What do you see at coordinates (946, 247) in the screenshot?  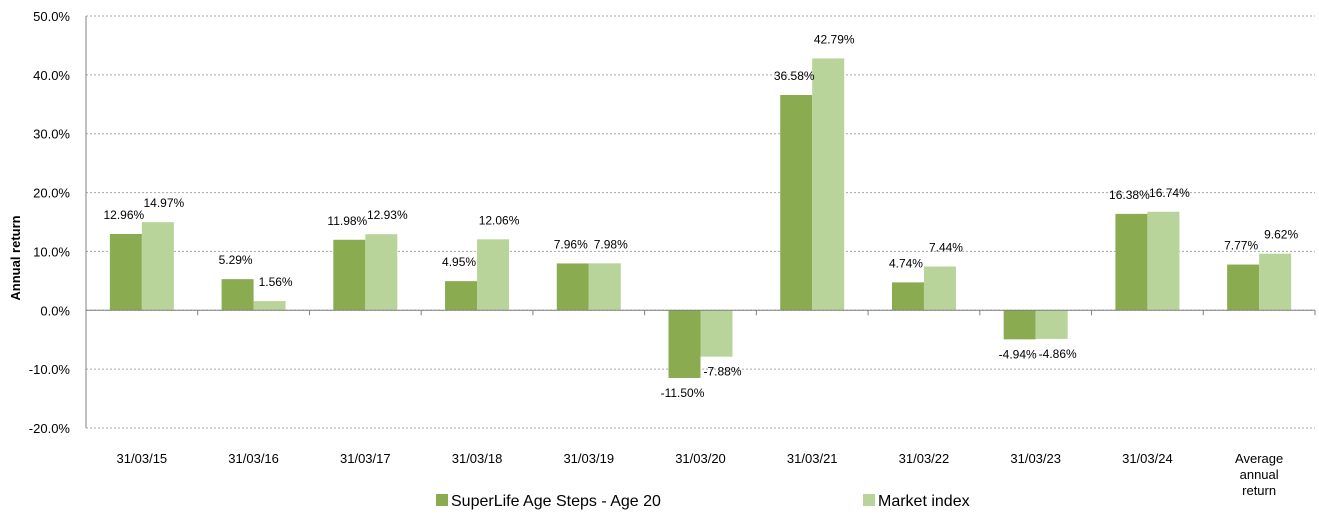 I see `data-label: 7.44%` at bounding box center [946, 247].